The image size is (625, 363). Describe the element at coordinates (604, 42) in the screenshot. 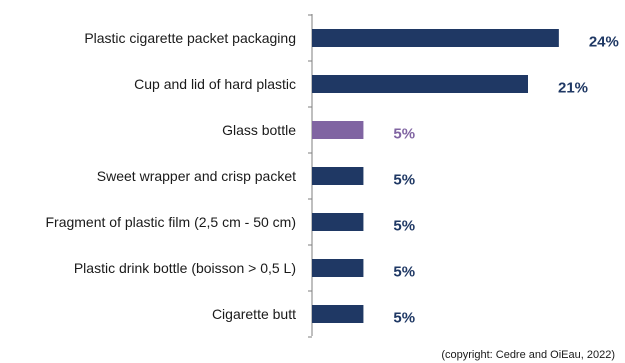

I see `value-label: 24%` at that location.